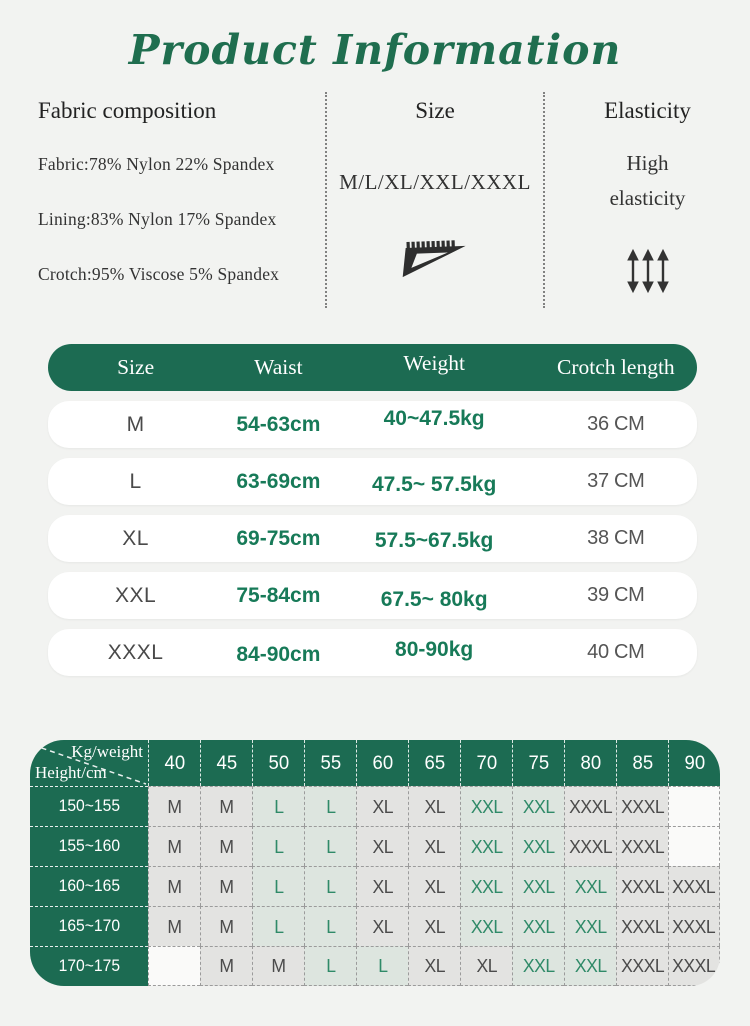  I want to click on waist-value: 54-63cm, so click(278, 424).